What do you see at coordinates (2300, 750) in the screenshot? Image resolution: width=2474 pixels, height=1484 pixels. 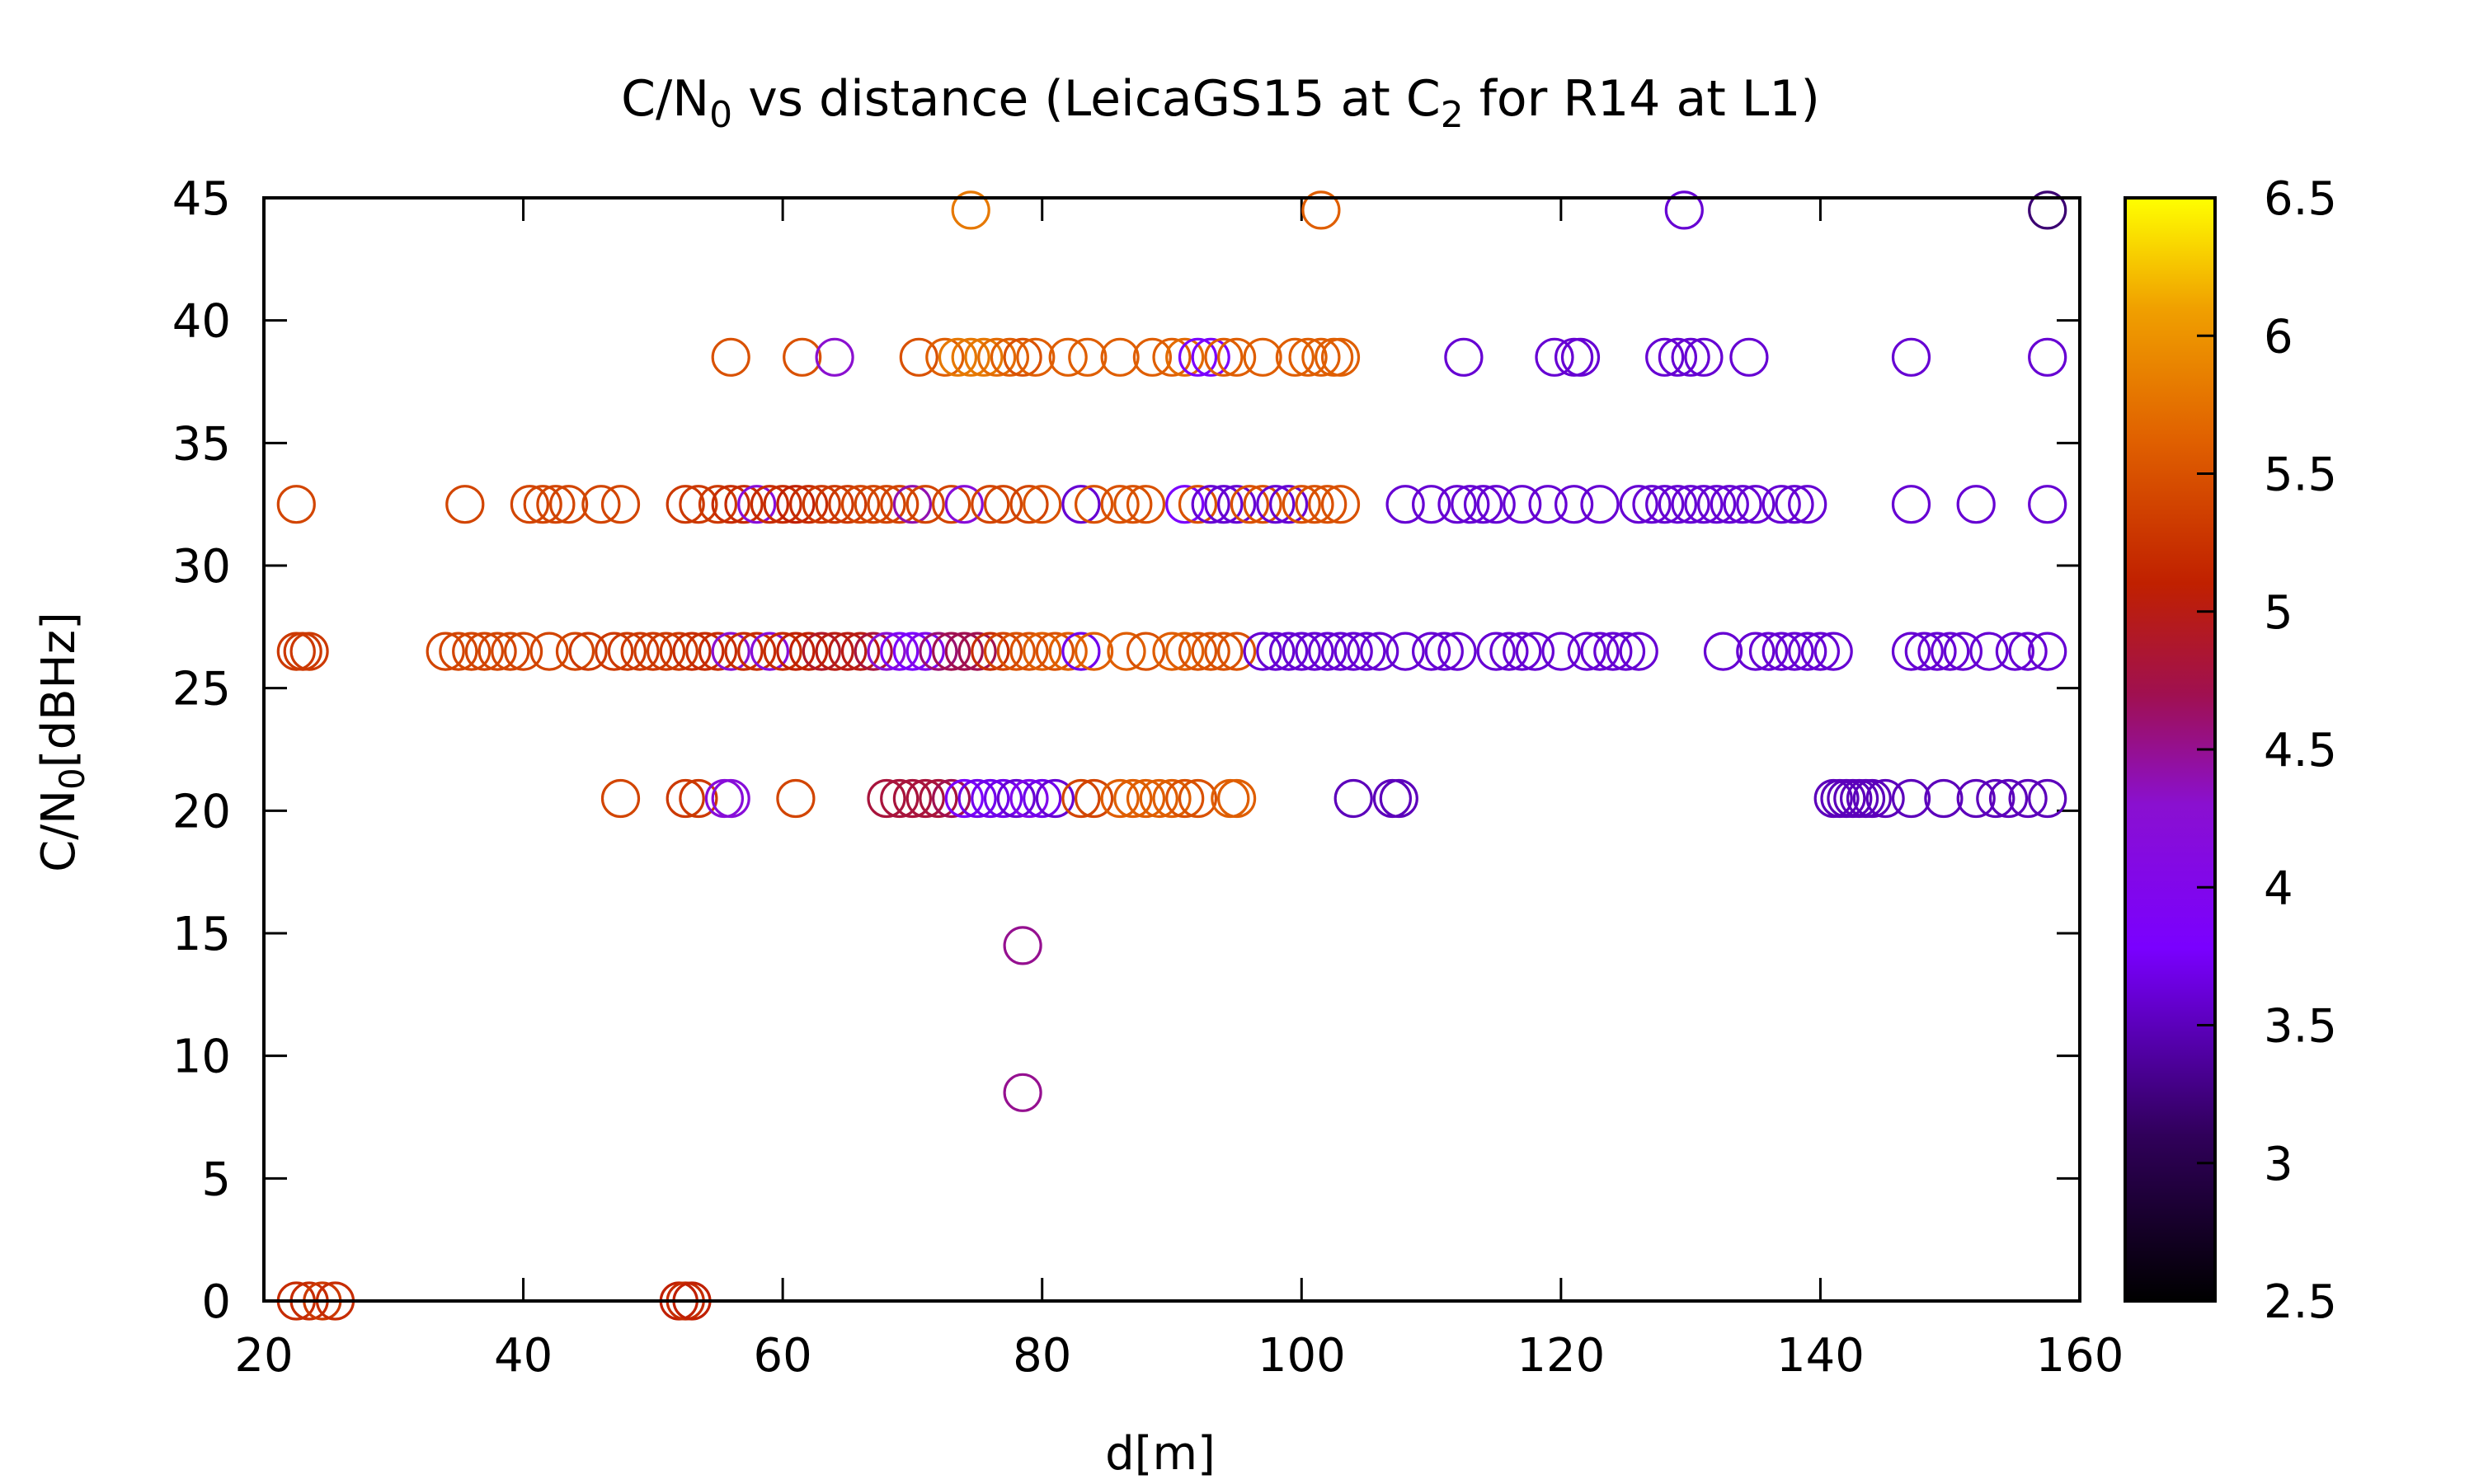 I see `colorbar-tick-label: 4.5` at bounding box center [2300, 750].